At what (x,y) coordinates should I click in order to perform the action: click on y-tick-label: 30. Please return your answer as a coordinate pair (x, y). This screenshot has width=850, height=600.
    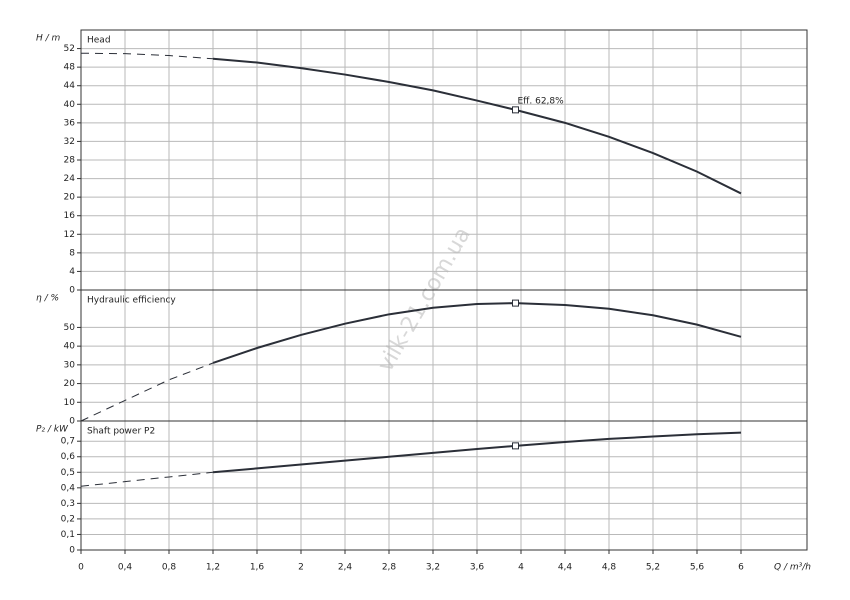
    Looking at the image, I should click on (70, 365).